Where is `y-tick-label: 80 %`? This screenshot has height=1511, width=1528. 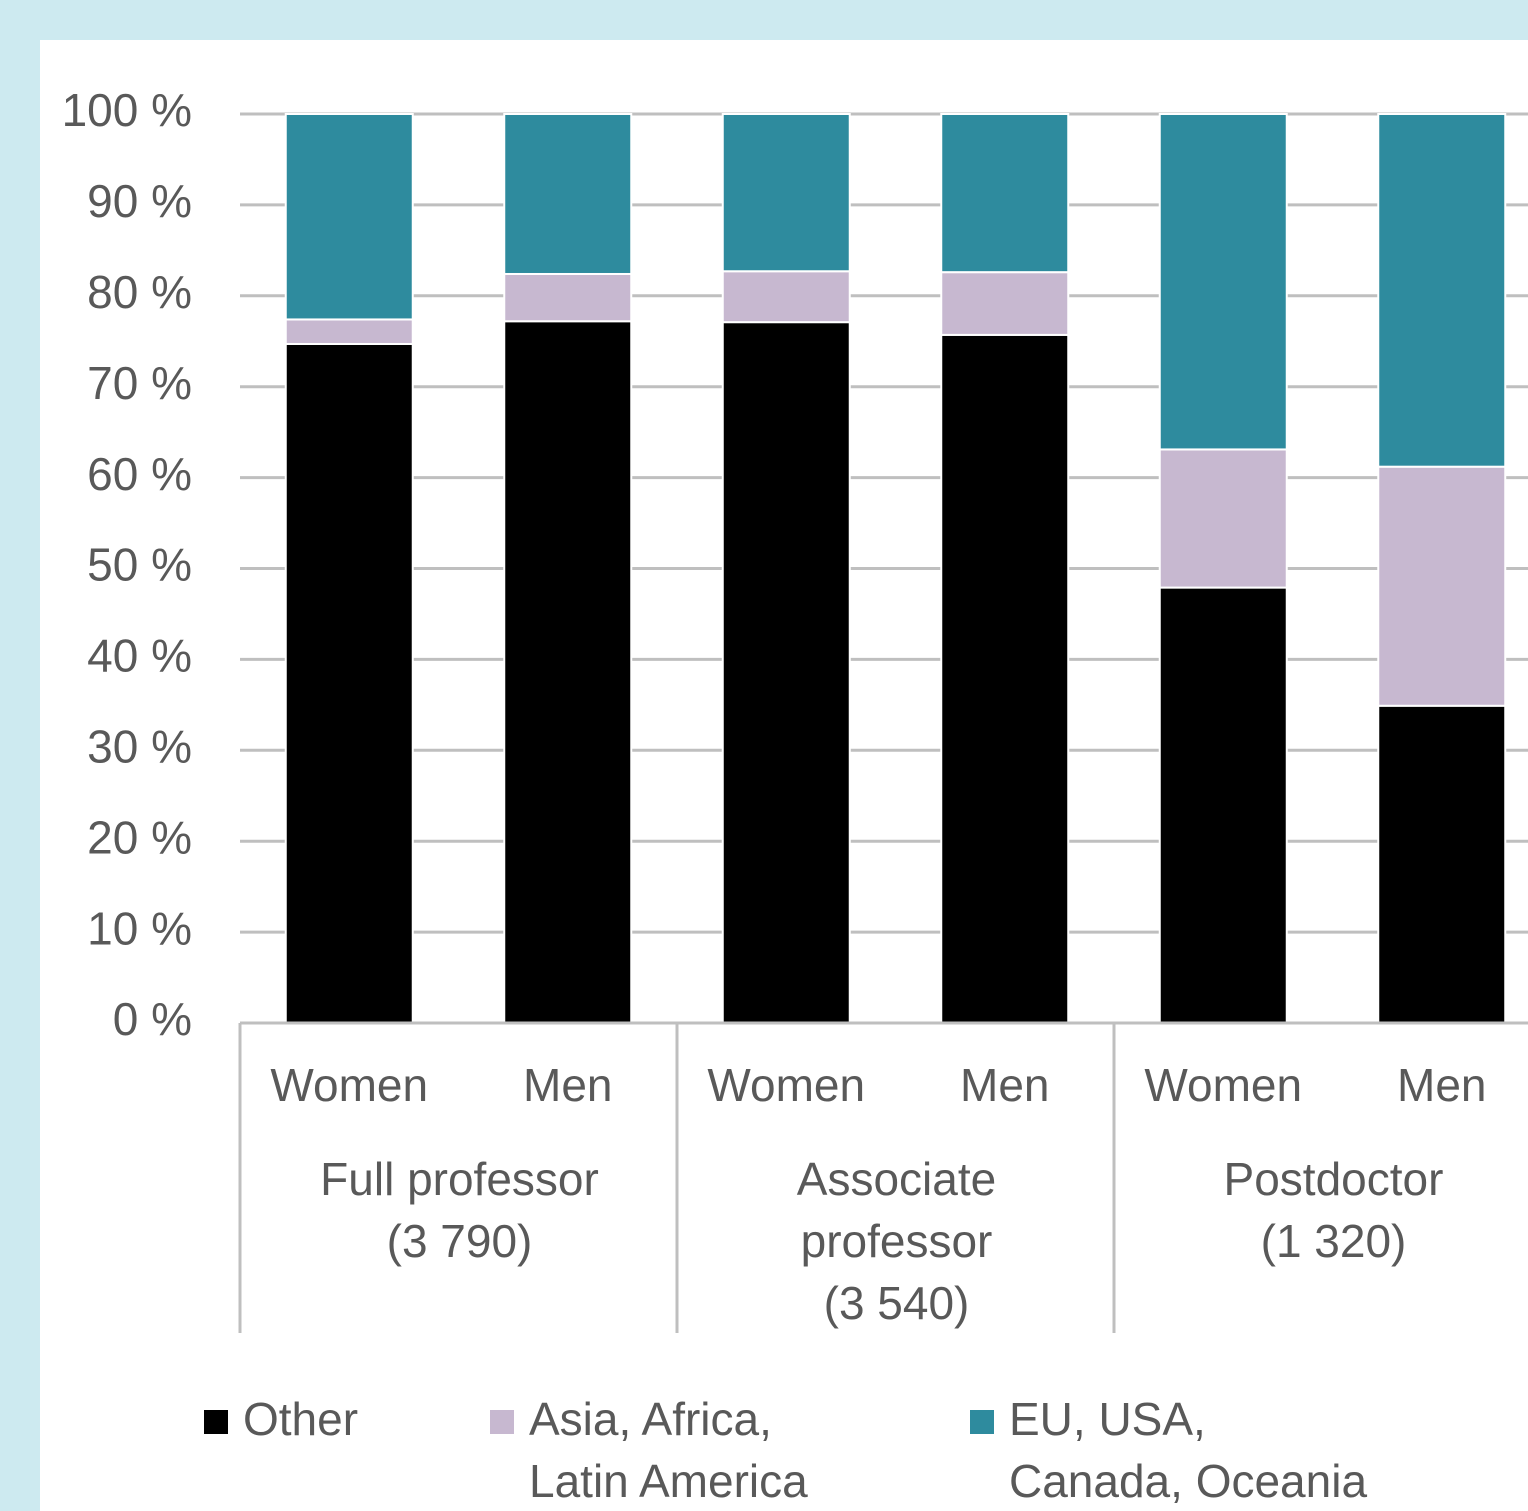
y-tick-label: 80 % is located at coordinates (139, 292).